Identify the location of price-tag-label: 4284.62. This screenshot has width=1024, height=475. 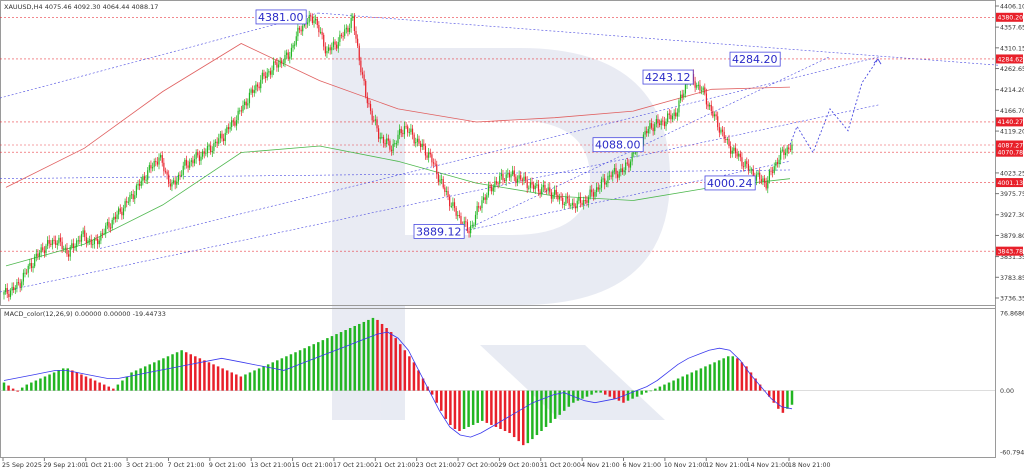
(1011, 59).